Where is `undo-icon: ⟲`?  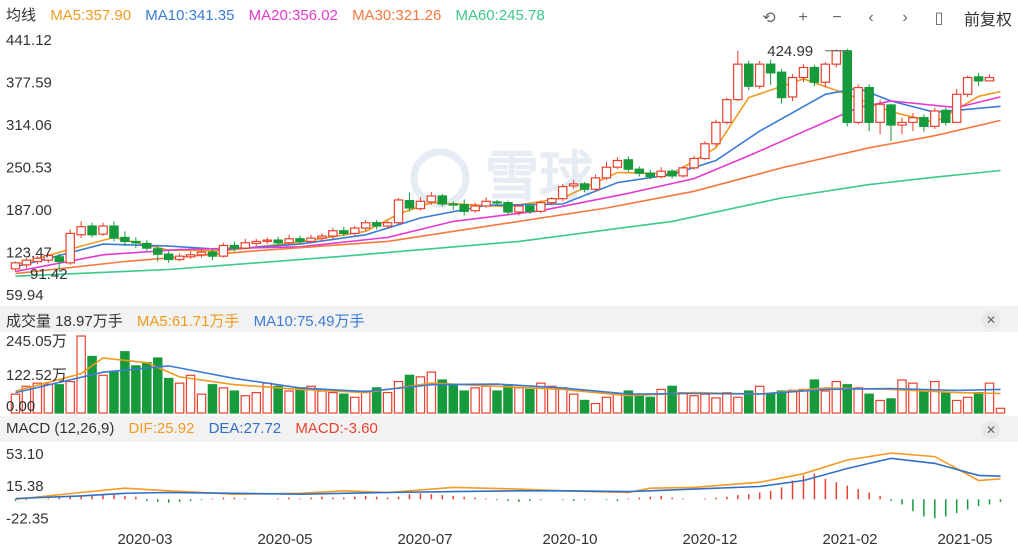 undo-icon: ⟲ is located at coordinates (769, 18).